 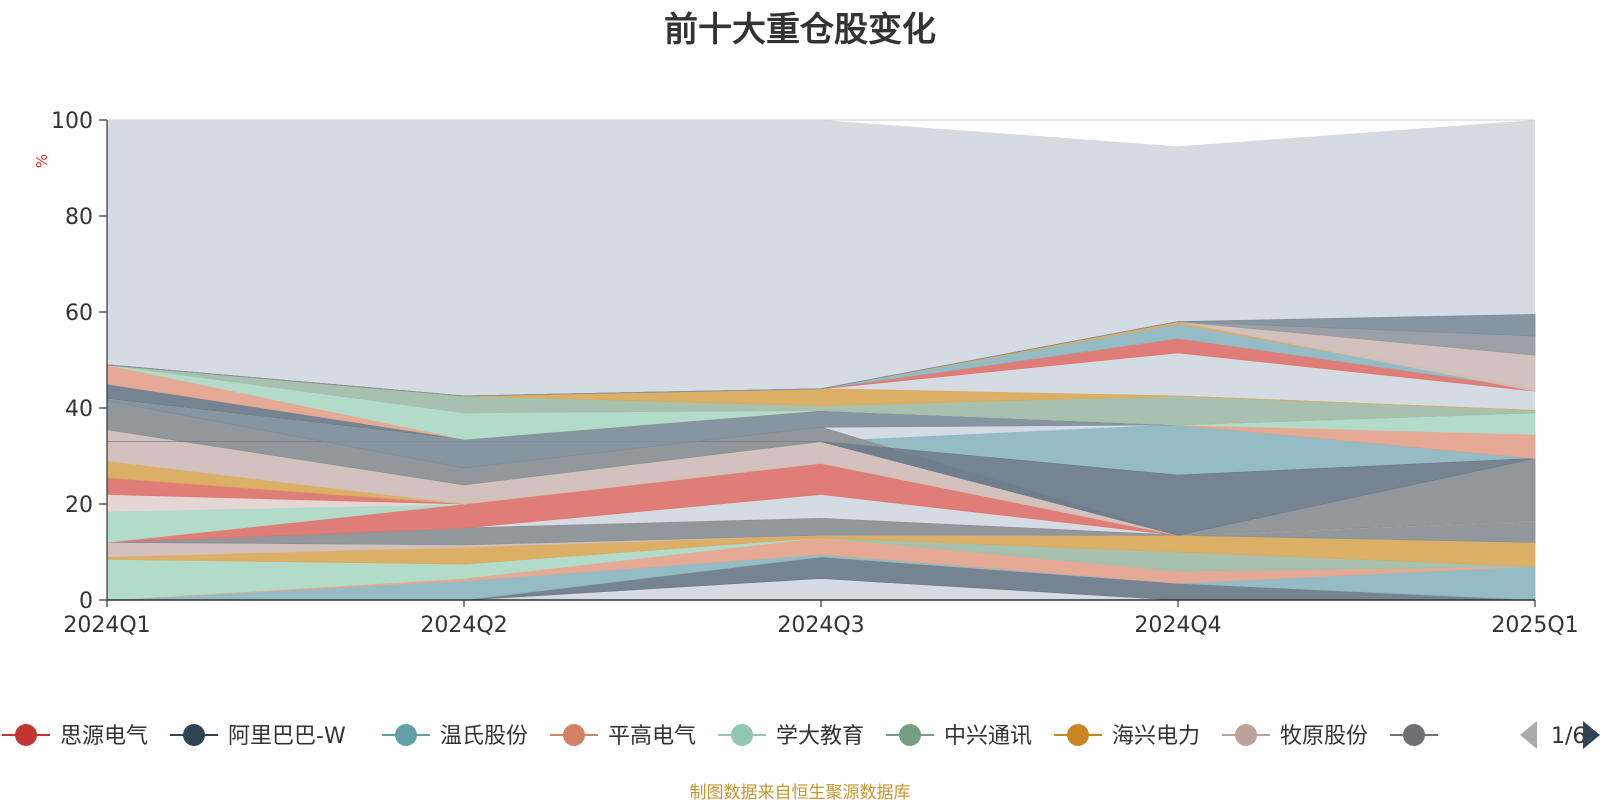 I want to click on legend-label: 海兴电力, so click(x=1156, y=736).